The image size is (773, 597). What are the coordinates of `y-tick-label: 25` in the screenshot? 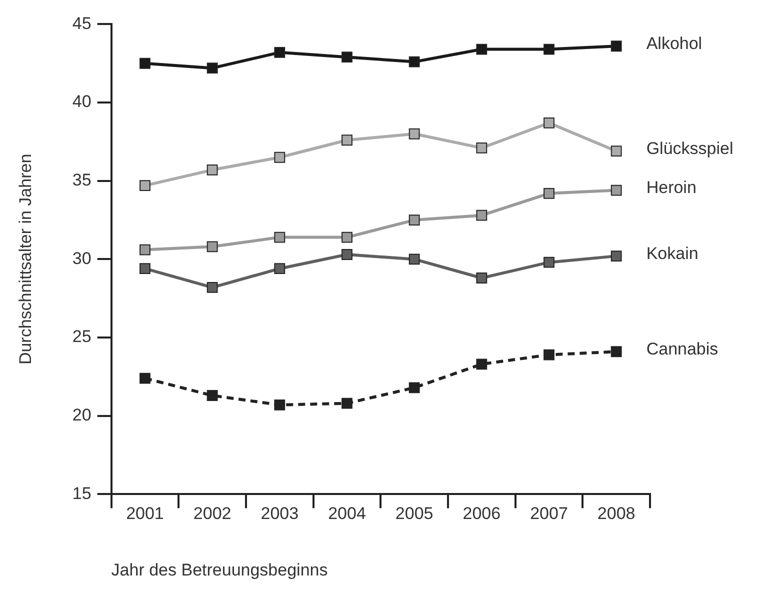 It's located at (82, 336).